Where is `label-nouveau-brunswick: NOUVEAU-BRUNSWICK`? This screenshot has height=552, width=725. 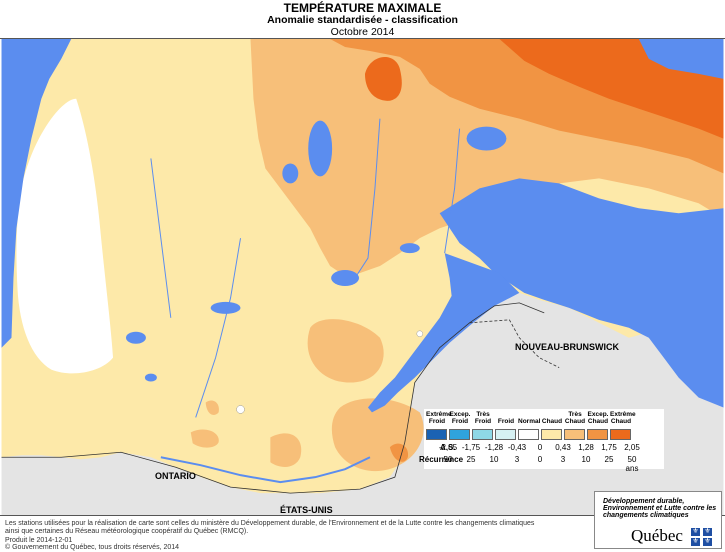
label-nouveau-brunswick: NOUVEAU-BRUNSWICK is located at coordinates (567, 347).